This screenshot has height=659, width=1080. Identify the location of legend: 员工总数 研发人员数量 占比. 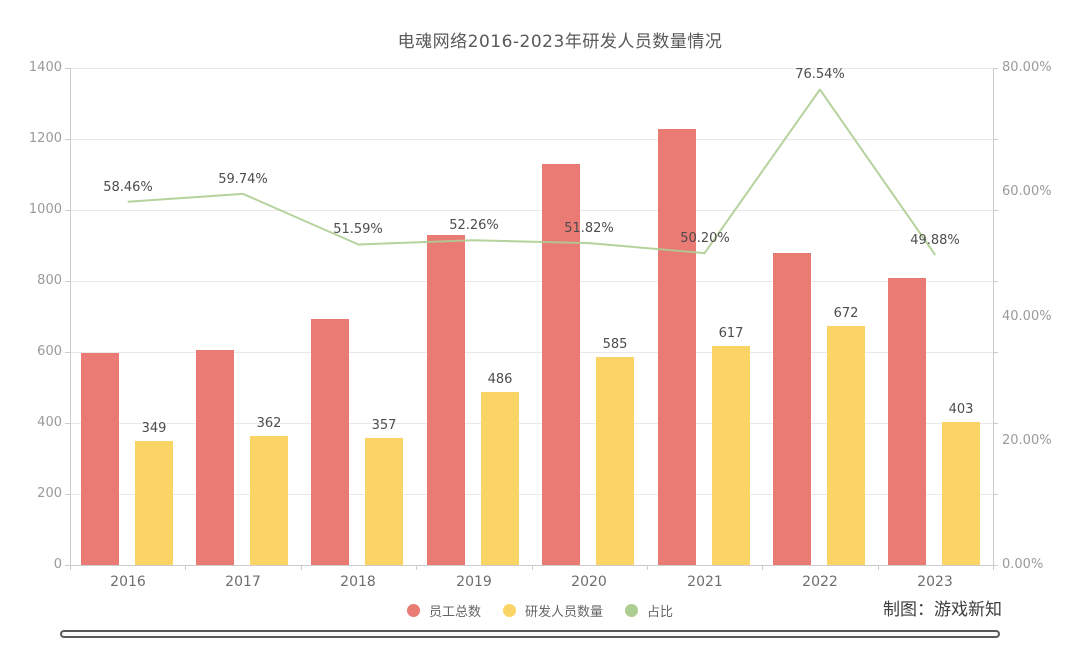
(540, 610).